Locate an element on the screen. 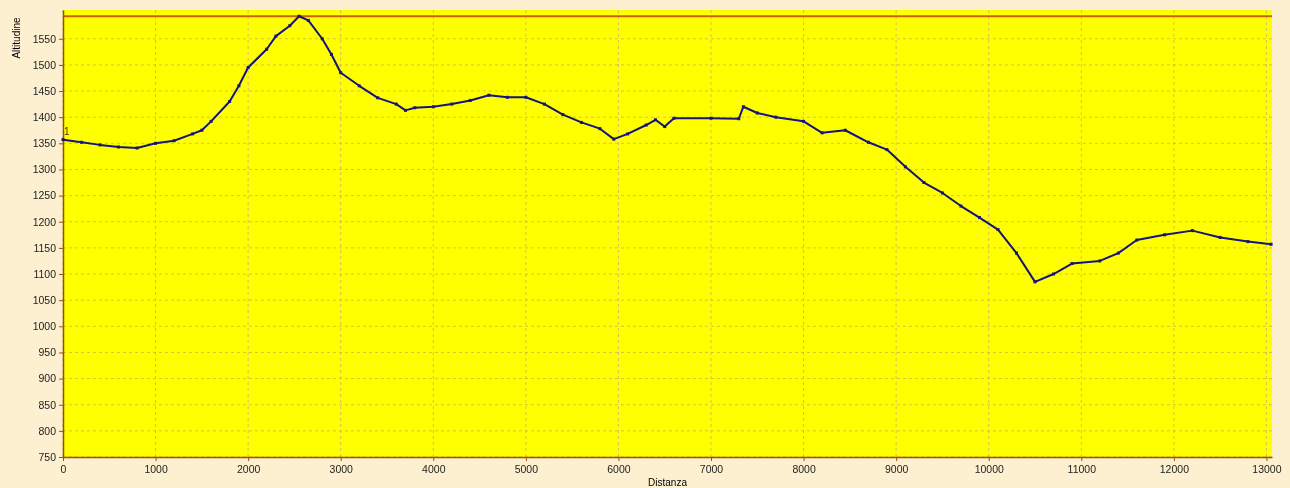 This screenshot has height=488, width=1290. x-tick-label: 8000 is located at coordinates (804, 469).